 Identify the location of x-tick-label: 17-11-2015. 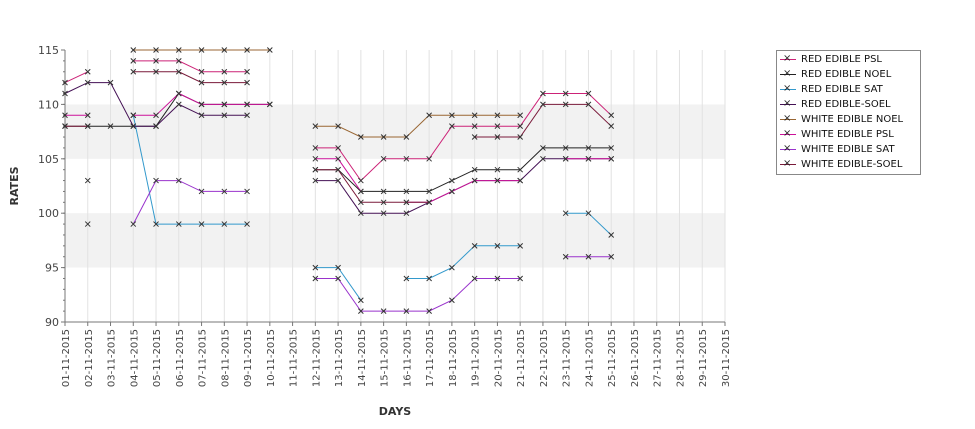
(430, 358).